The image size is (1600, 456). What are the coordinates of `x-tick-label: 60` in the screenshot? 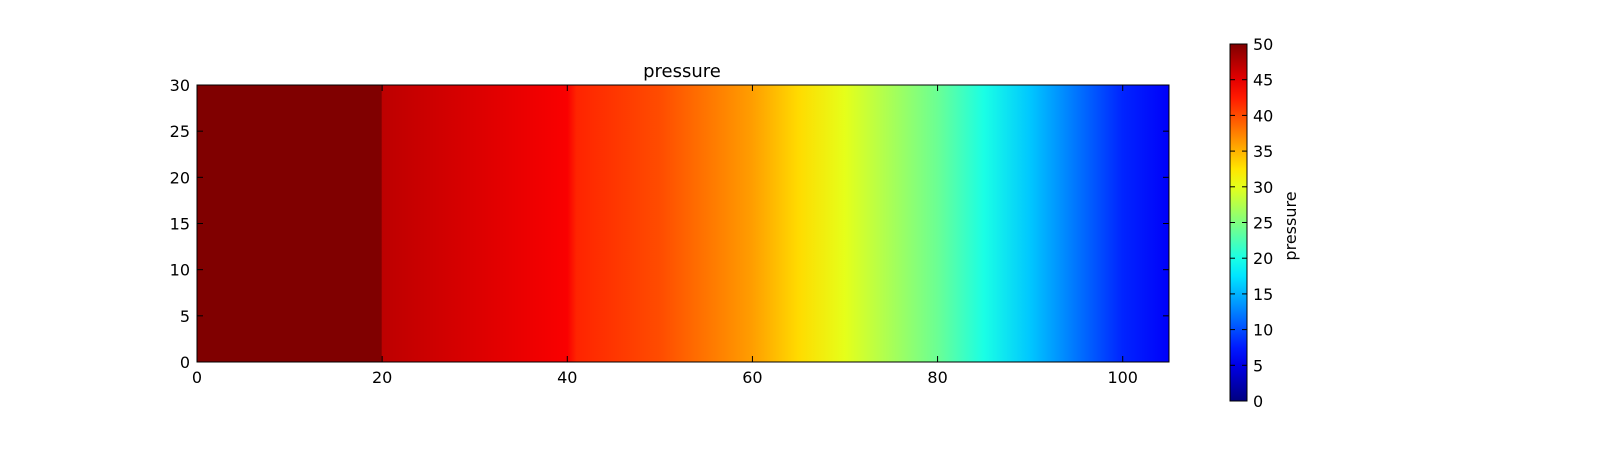 It's located at (752, 377).